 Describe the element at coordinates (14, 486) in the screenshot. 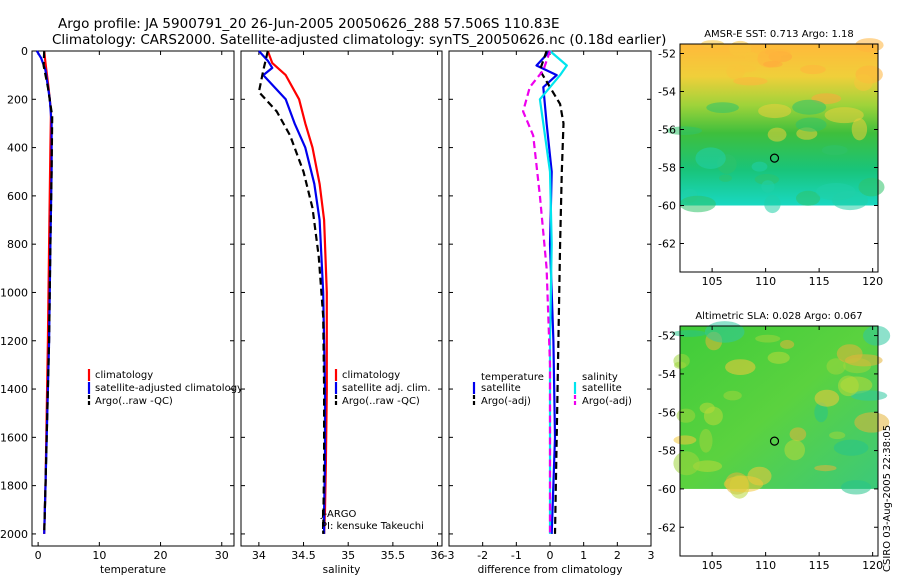

I see `y-tick-label: 1800` at that location.